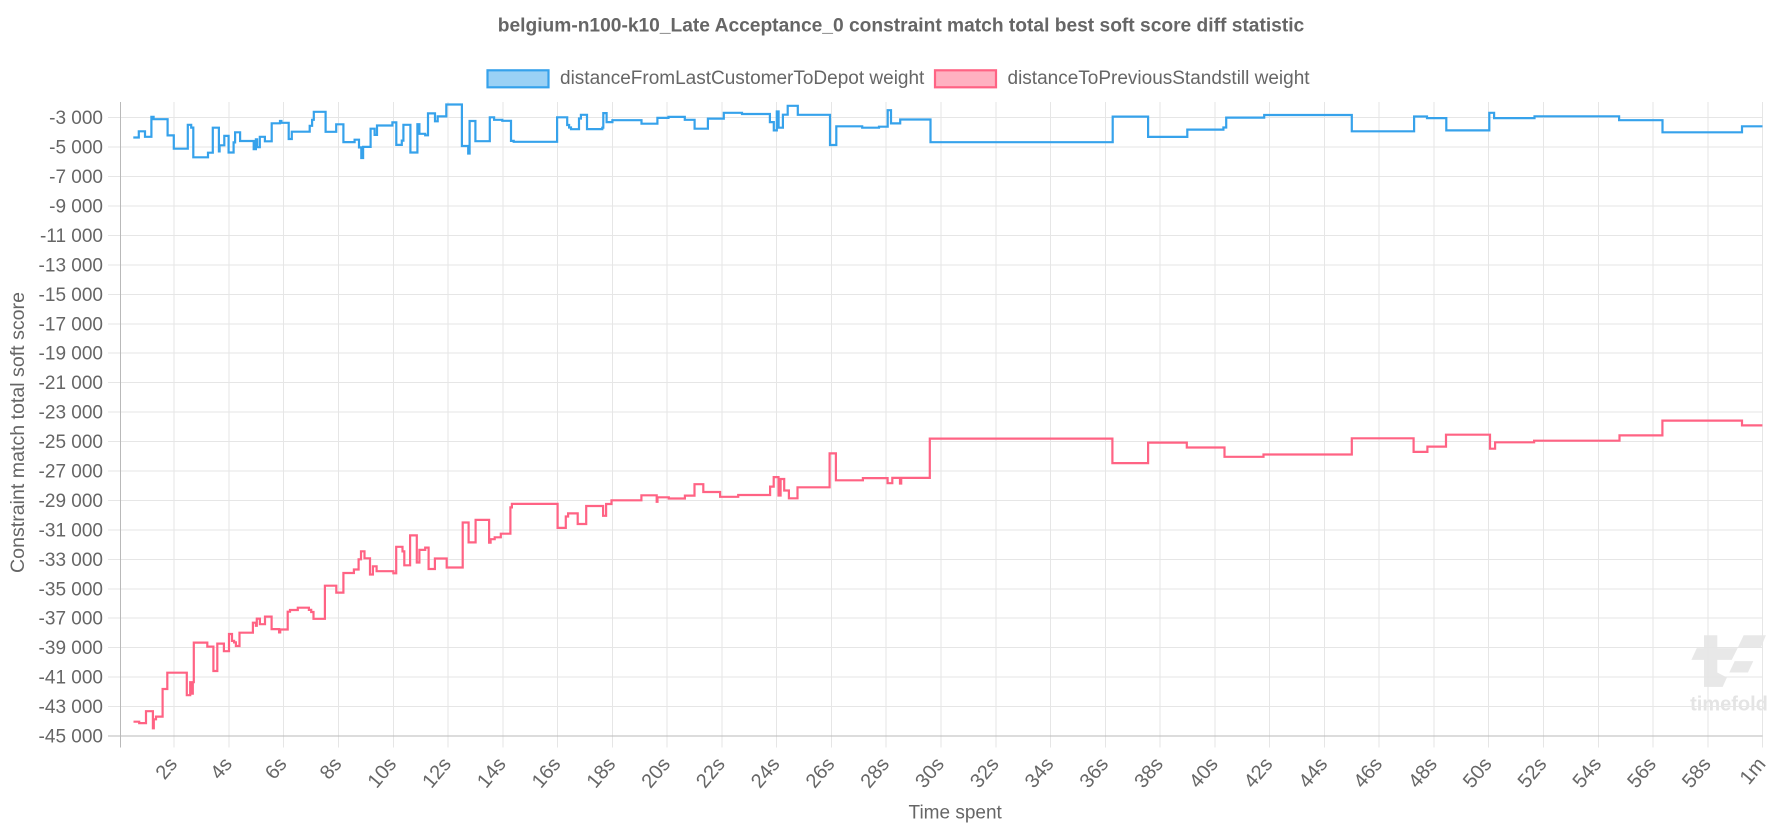  Describe the element at coordinates (71, 530) in the screenshot. I see `svg-text: -31 000` at that location.